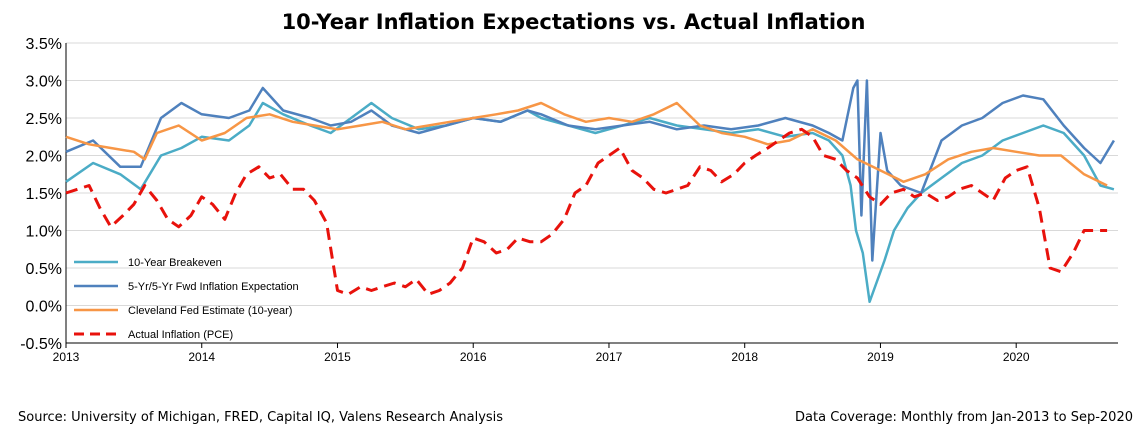  What do you see at coordinates (337, 357) in the screenshot?
I see `x-tick-label: 2015` at bounding box center [337, 357].